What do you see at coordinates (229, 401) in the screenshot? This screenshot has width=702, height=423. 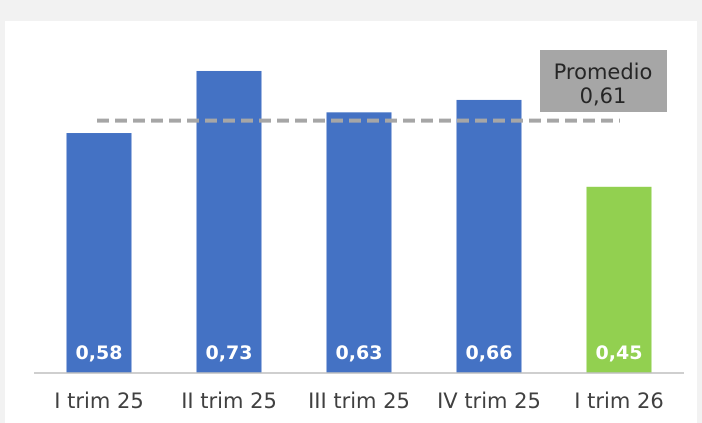 I see `category-label: II trim 25` at bounding box center [229, 401].